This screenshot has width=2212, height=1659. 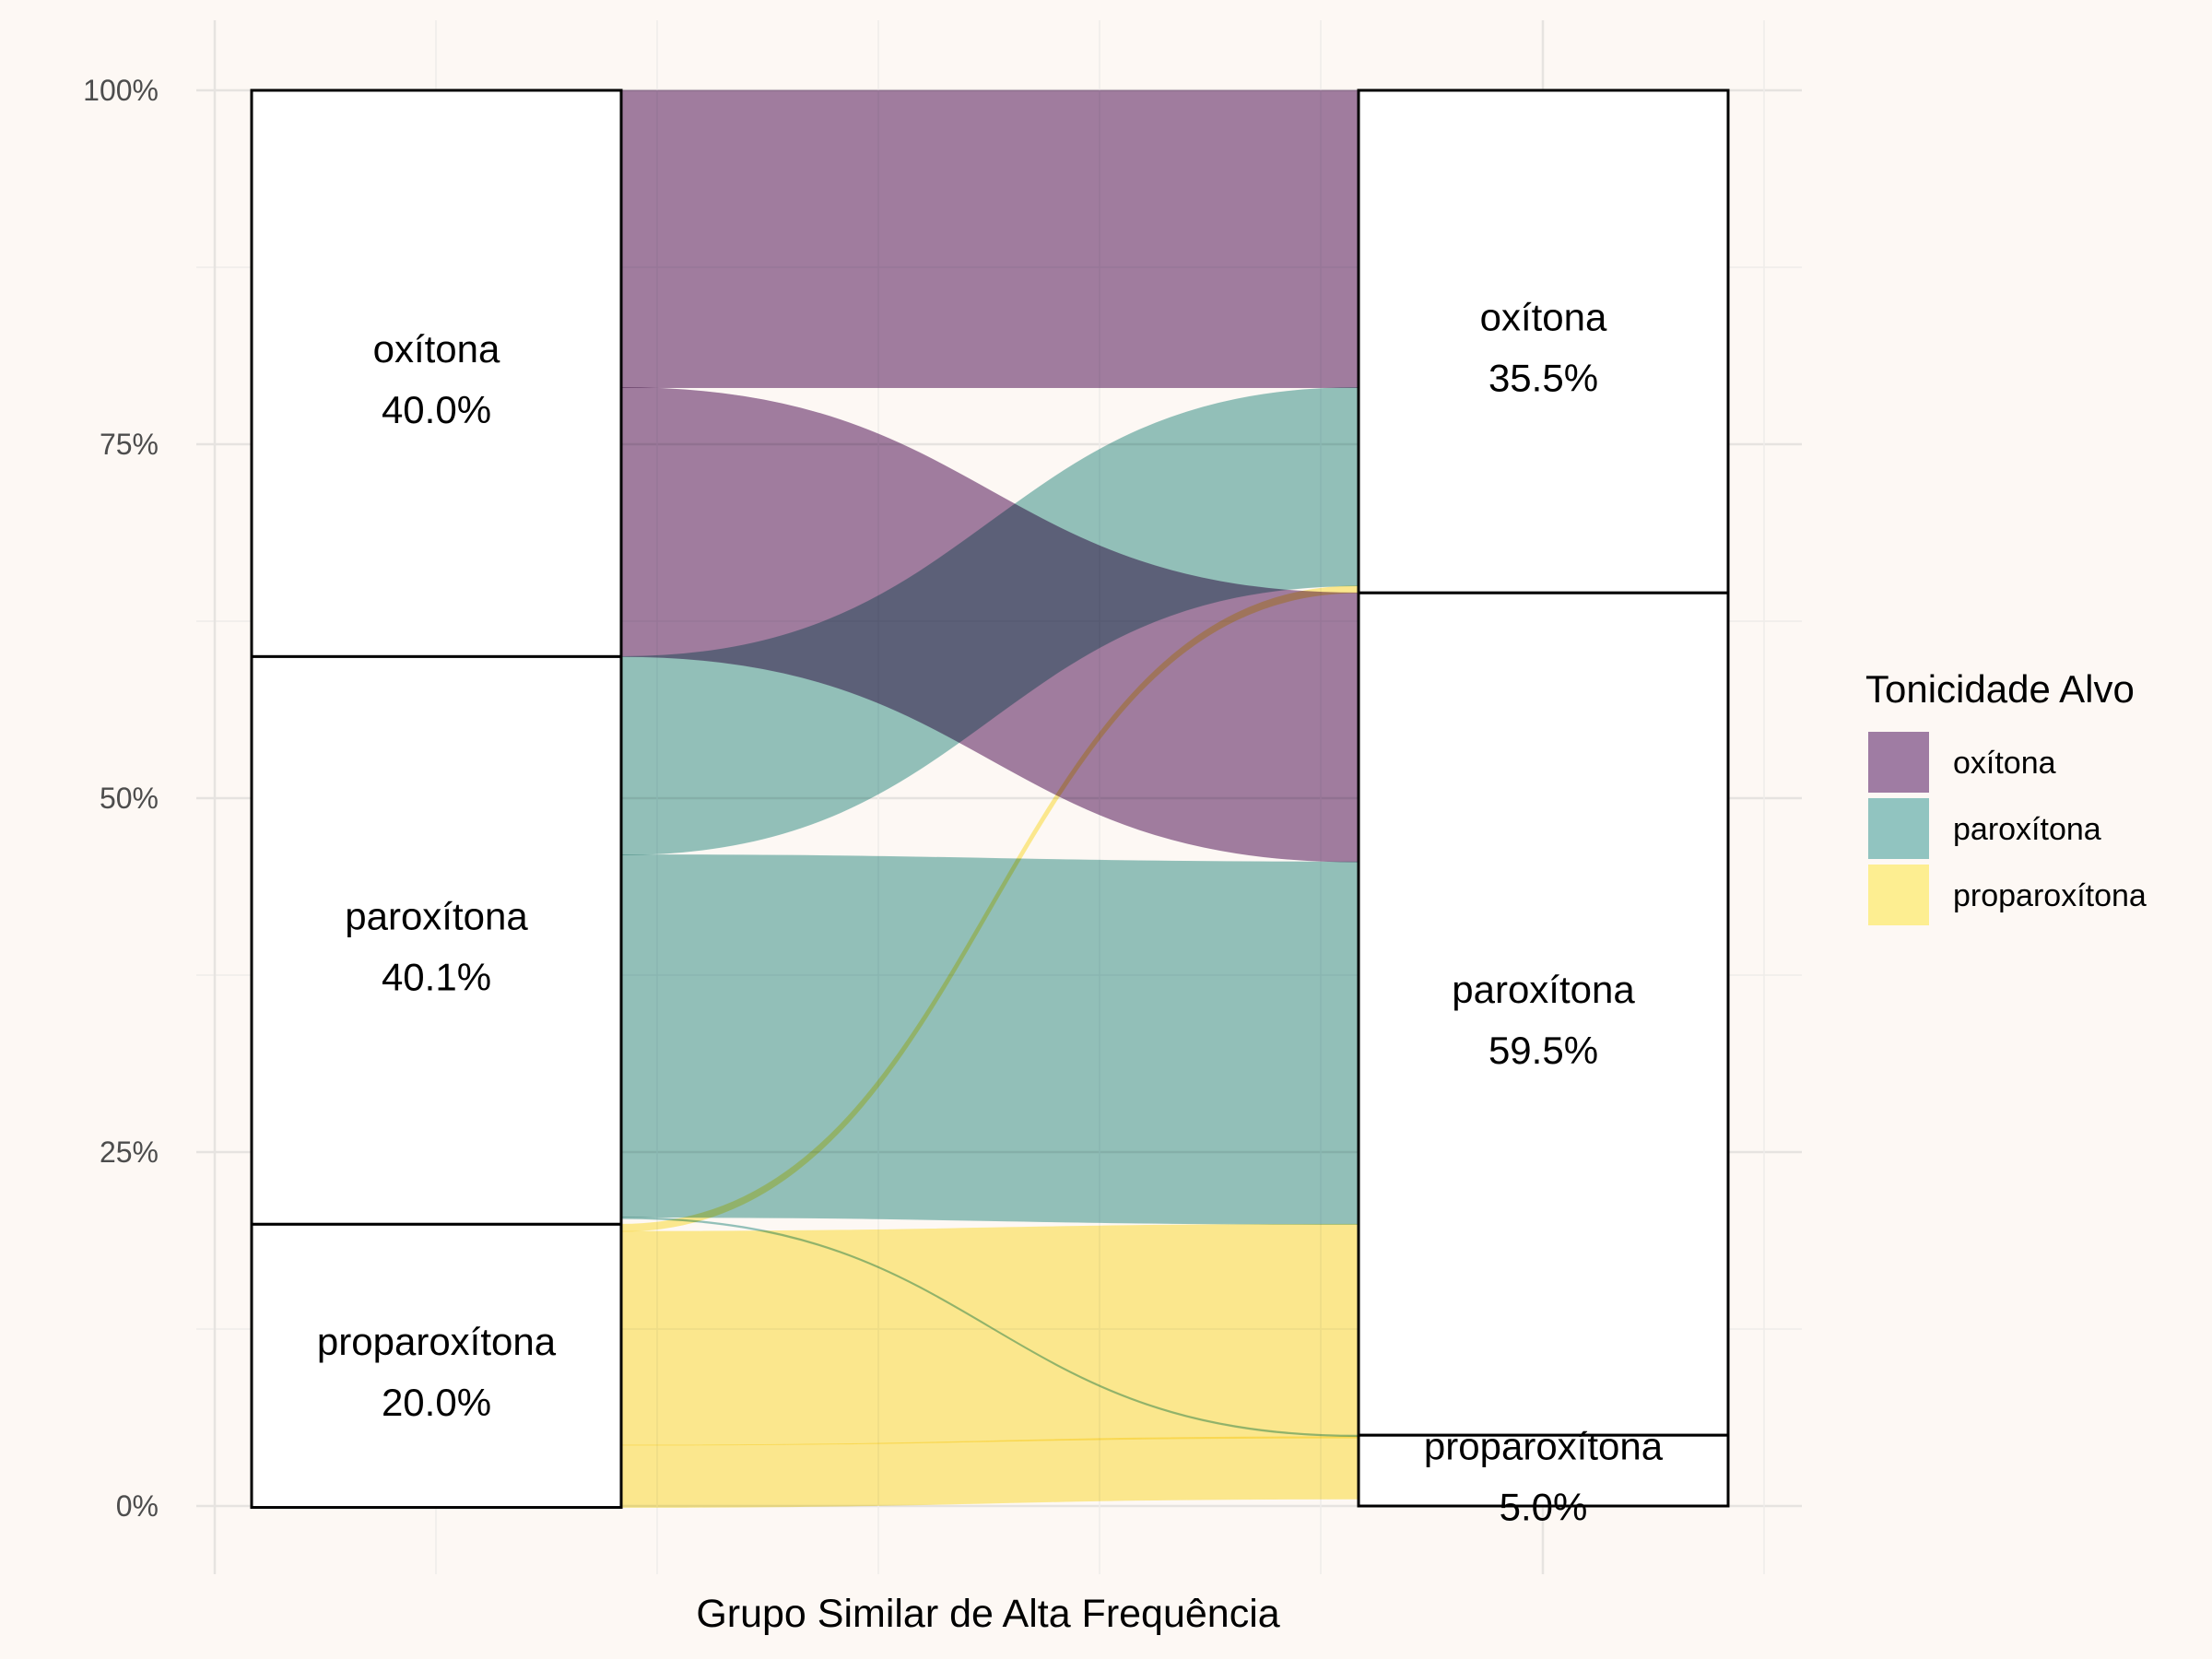 What do you see at coordinates (2050, 895) in the screenshot?
I see `legend-label: proparoxítona` at bounding box center [2050, 895].